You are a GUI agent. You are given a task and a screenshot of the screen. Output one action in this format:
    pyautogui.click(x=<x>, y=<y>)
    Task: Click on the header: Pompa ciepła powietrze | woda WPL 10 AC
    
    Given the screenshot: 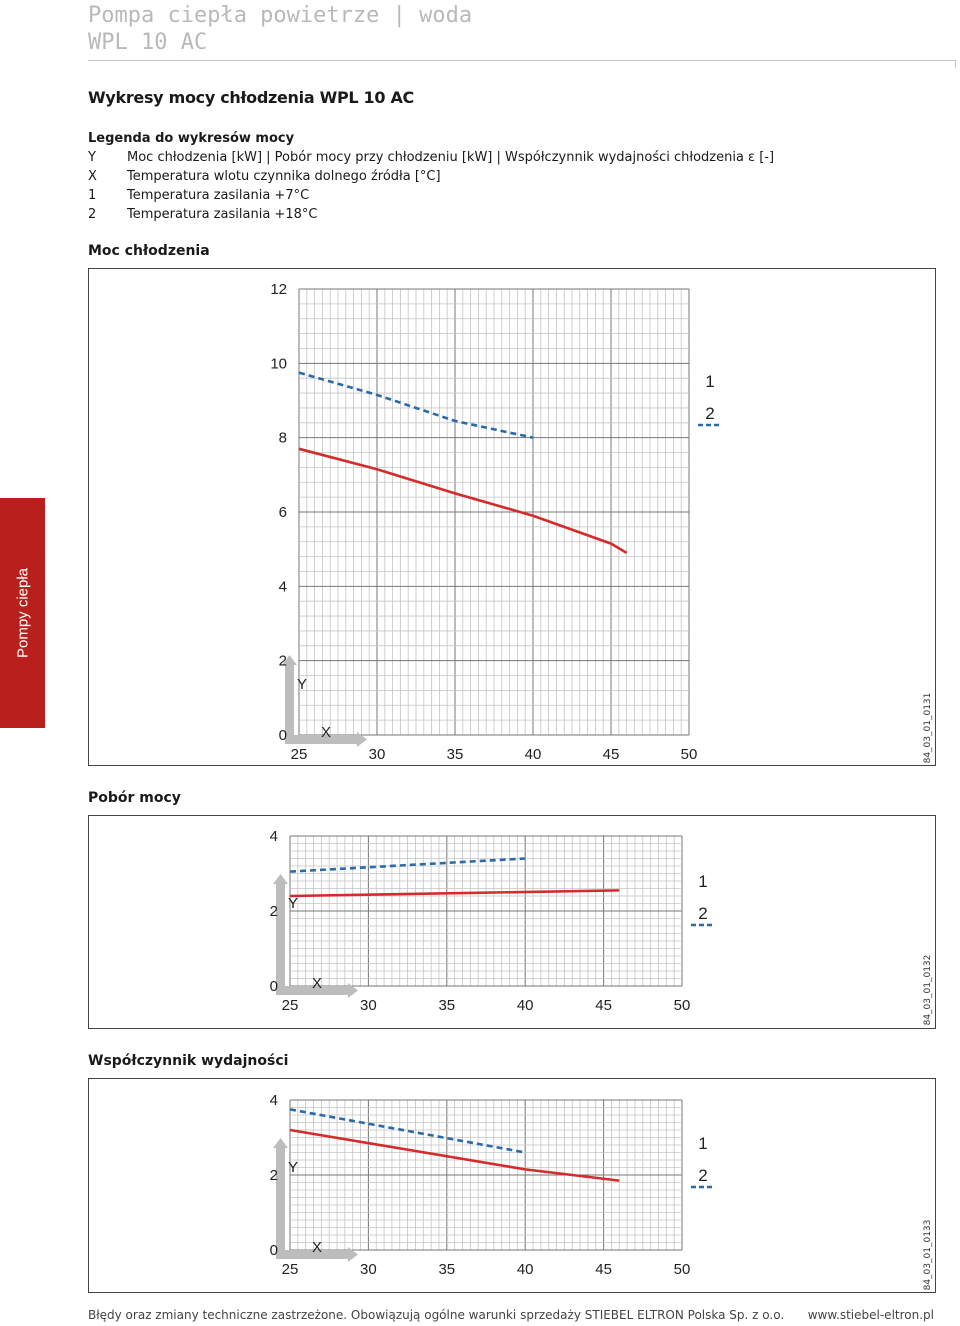 What is the action you would take?
    pyautogui.click(x=280, y=29)
    